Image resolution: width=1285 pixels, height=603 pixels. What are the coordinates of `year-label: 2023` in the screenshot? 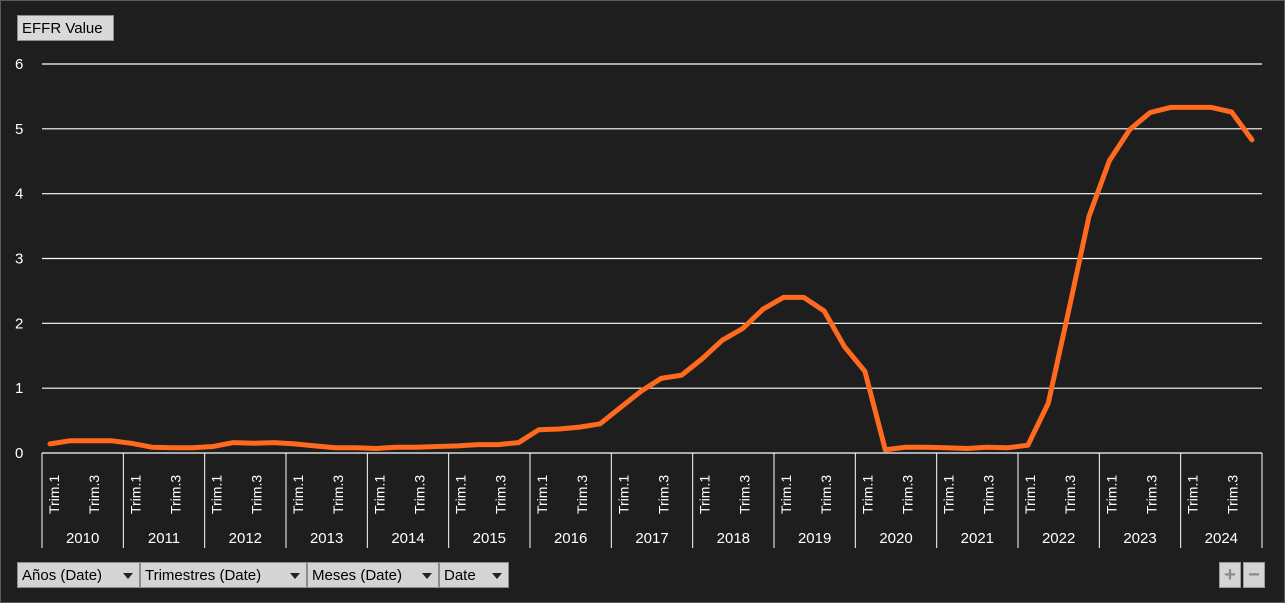 It's located at (1139, 538).